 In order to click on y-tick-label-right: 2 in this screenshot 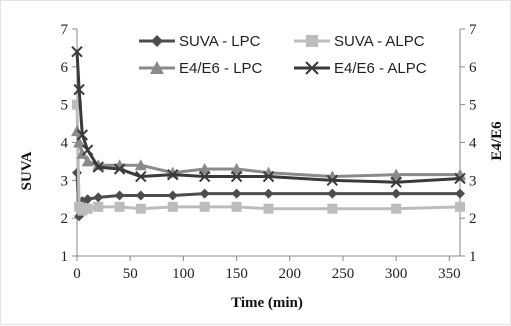, I will do `click(473, 219)`.